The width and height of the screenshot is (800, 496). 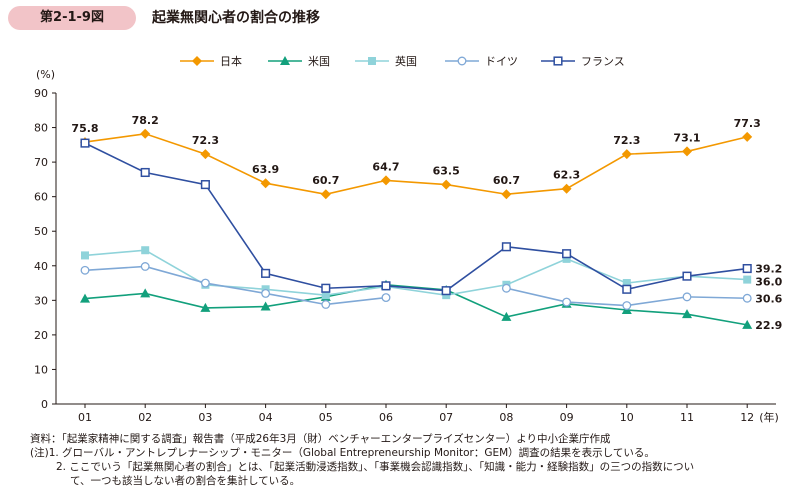 What do you see at coordinates (231, 61) in the screenshot?
I see `legend-label: 日本` at bounding box center [231, 61].